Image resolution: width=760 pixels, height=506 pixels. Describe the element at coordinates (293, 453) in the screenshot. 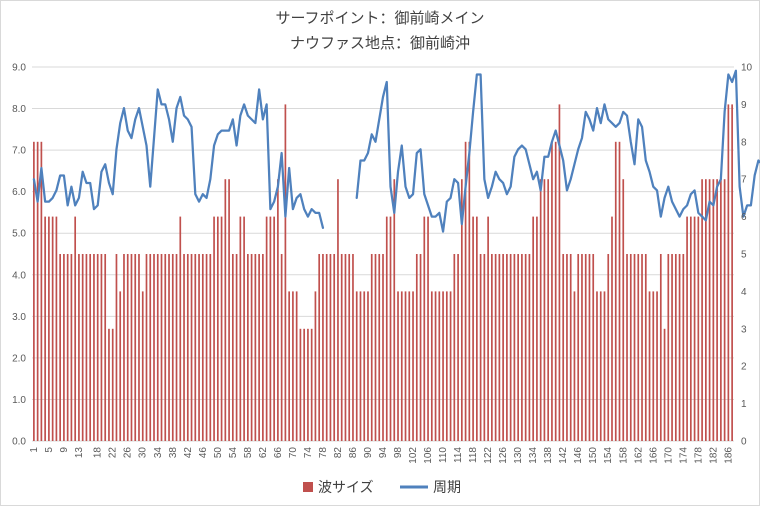

I see `x-tick-label: 70` at that location.